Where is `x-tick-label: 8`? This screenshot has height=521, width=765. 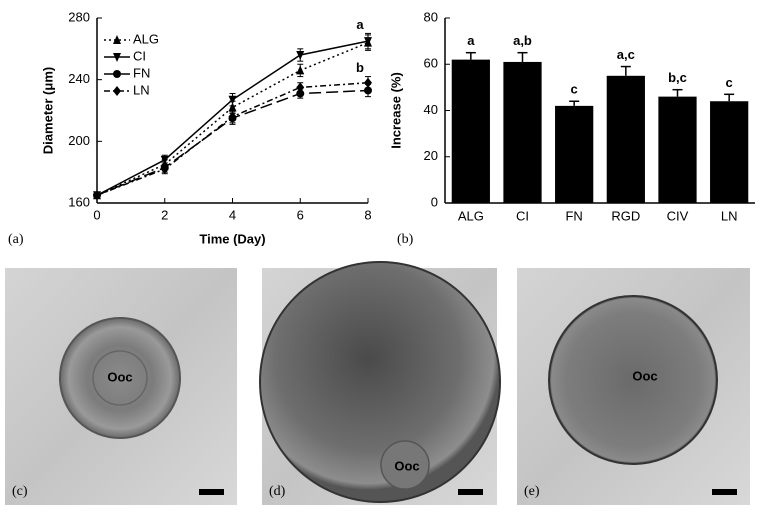 x-tick-label: 8 is located at coordinates (367, 214).